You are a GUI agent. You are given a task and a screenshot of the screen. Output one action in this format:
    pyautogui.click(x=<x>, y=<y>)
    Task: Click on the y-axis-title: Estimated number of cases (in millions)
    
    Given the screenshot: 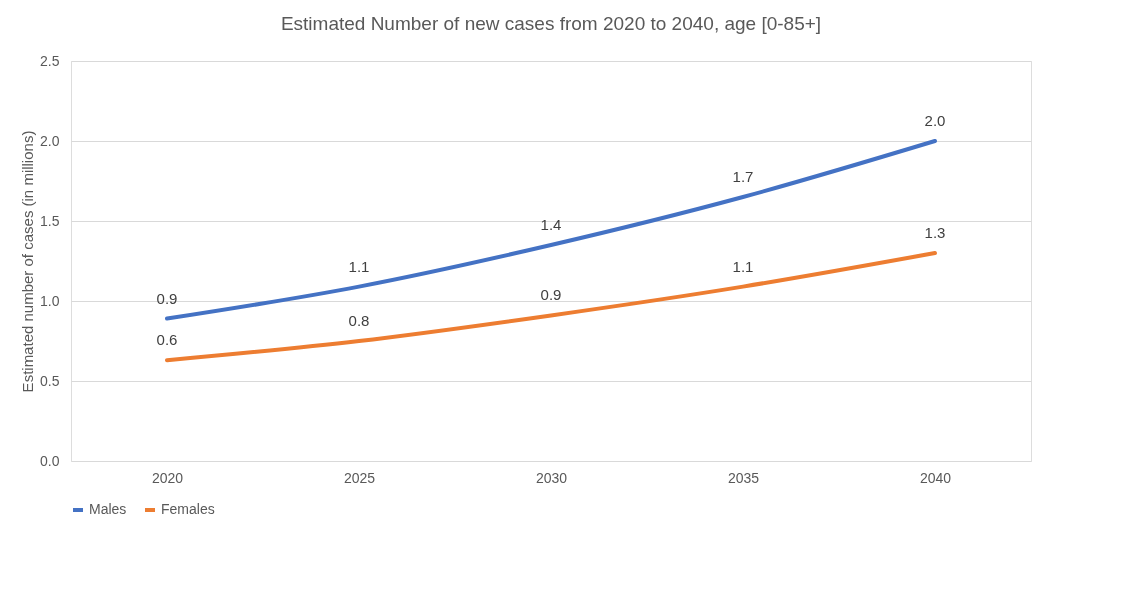 What is the action you would take?
    pyautogui.click(x=28, y=261)
    